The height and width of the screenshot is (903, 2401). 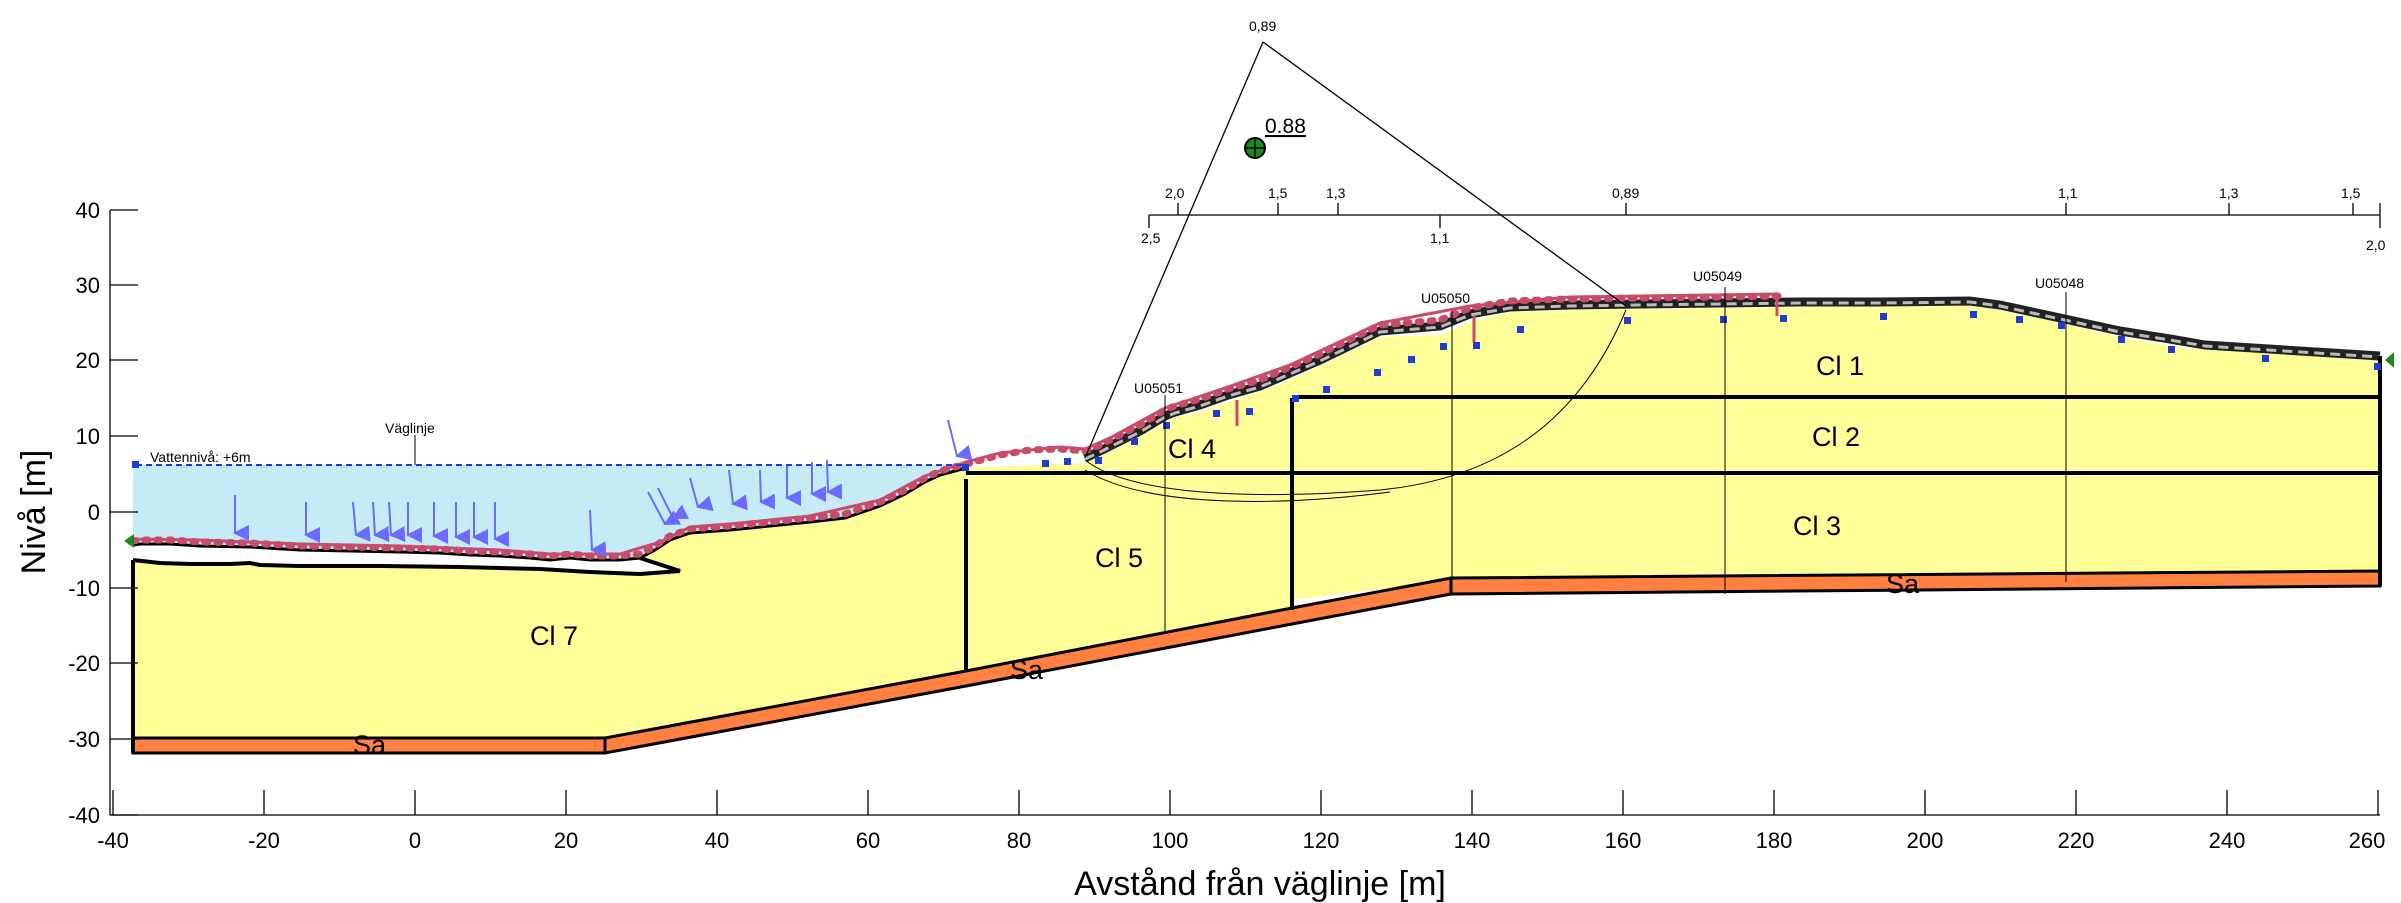 I want to click on layer-label-cl7: Cl 7, so click(x=554, y=636).